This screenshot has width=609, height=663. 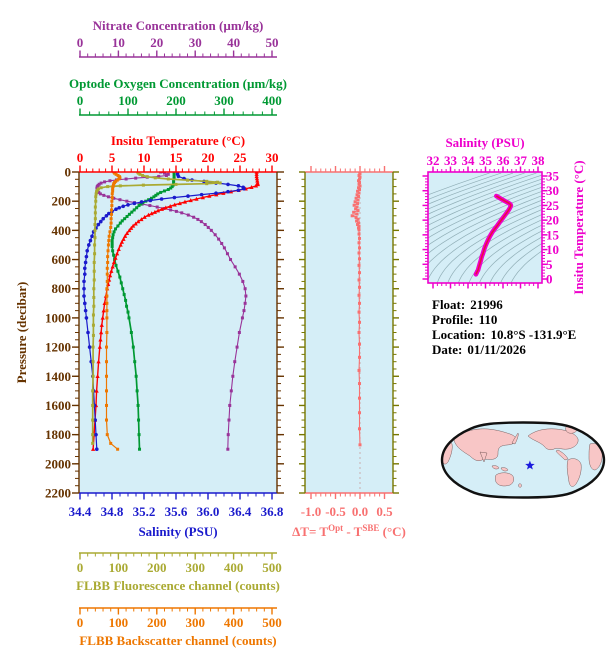 I want to click on profile-curves, so click(x=171, y=312).